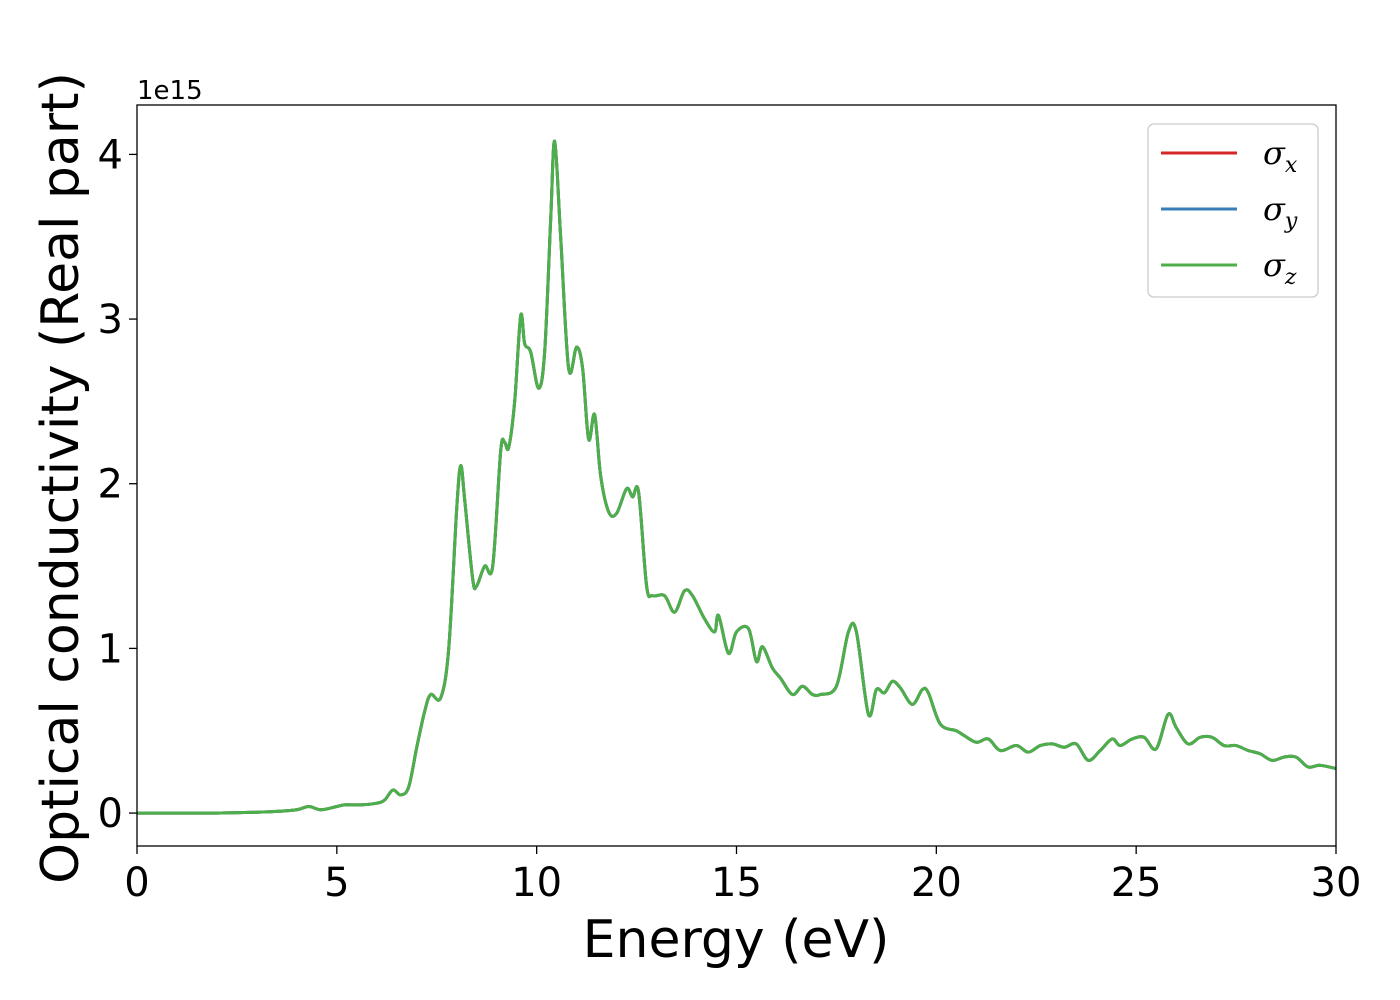 The height and width of the screenshot is (1000, 1400). Describe the element at coordinates (1136, 883) in the screenshot. I see `x-tick-label: 25` at that location.